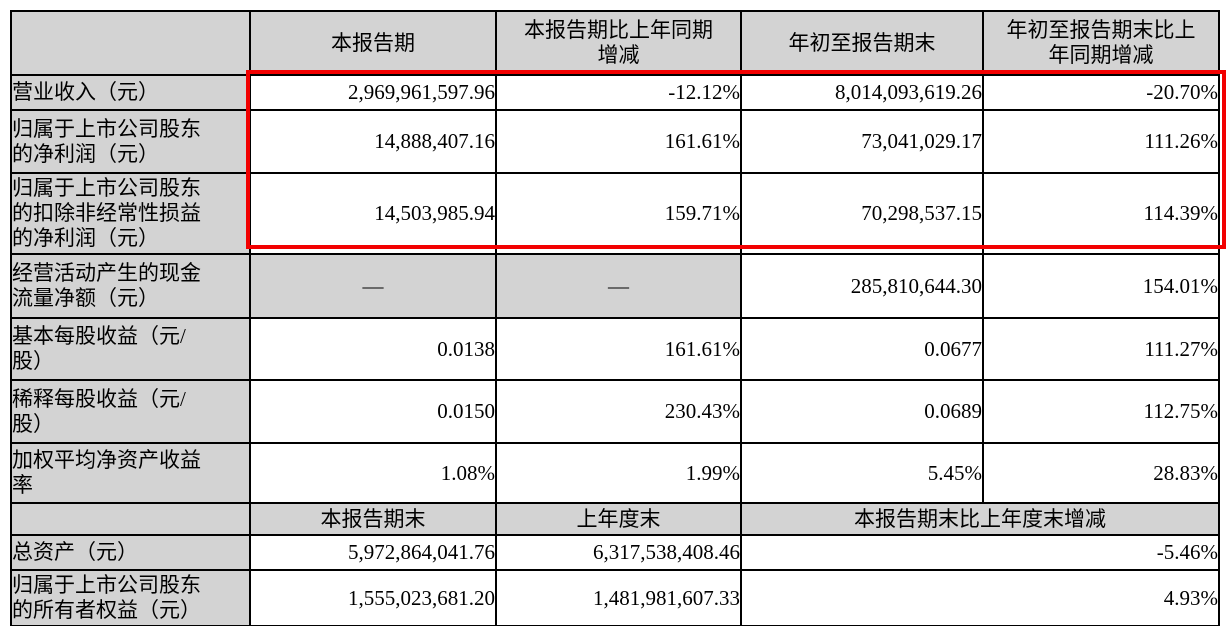 The width and height of the screenshot is (1230, 626). I want to click on cell-value: 2,969,961,597.96, so click(373, 92).